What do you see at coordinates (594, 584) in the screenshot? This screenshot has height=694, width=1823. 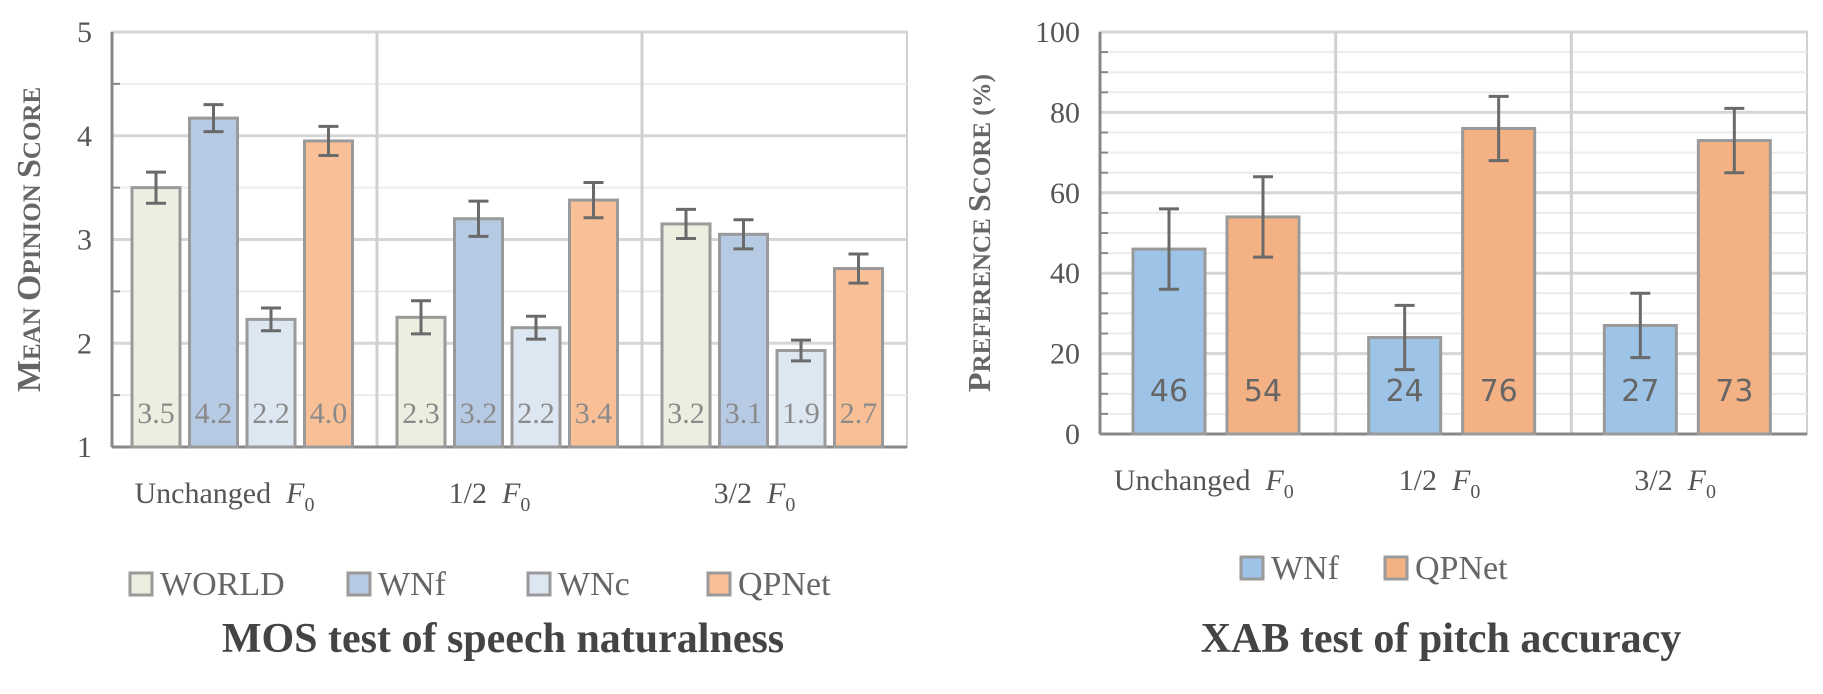 I see `legend-label-wnc: WNc` at bounding box center [594, 584].